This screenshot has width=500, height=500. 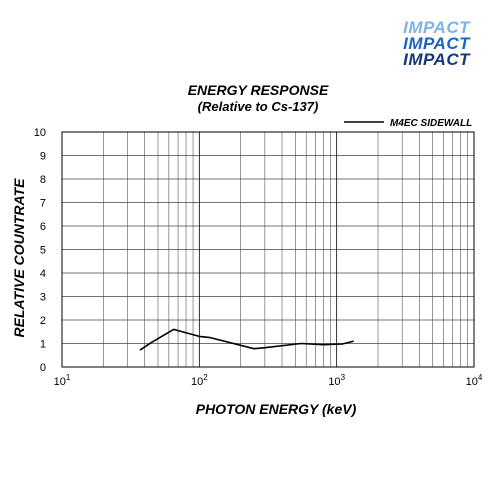 What do you see at coordinates (43, 157) in the screenshot?
I see `y-tick-label: 9` at bounding box center [43, 157].